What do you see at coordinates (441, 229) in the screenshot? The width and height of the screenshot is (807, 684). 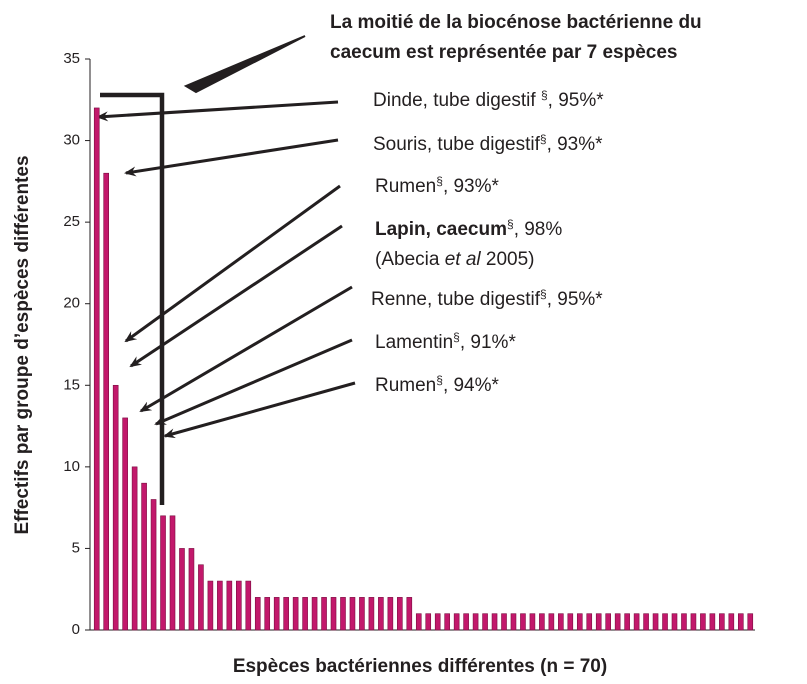 I see `annotation-part: Lapin, caecum` at bounding box center [441, 229].